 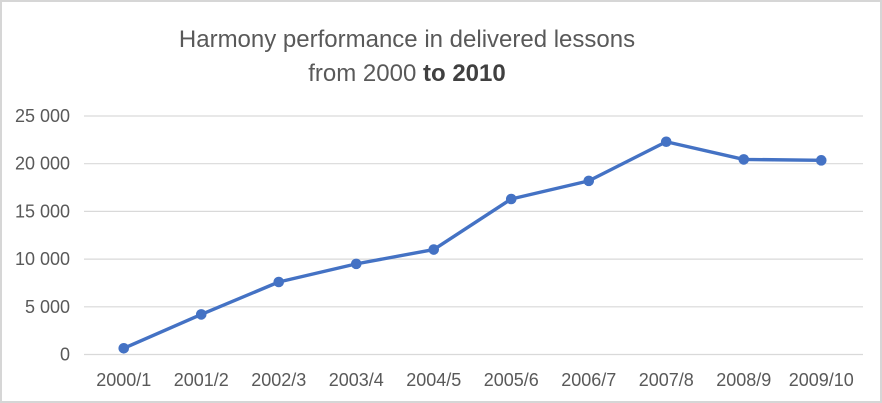 What do you see at coordinates (65, 355) in the screenshot?
I see `y-tick-label: 0` at bounding box center [65, 355].